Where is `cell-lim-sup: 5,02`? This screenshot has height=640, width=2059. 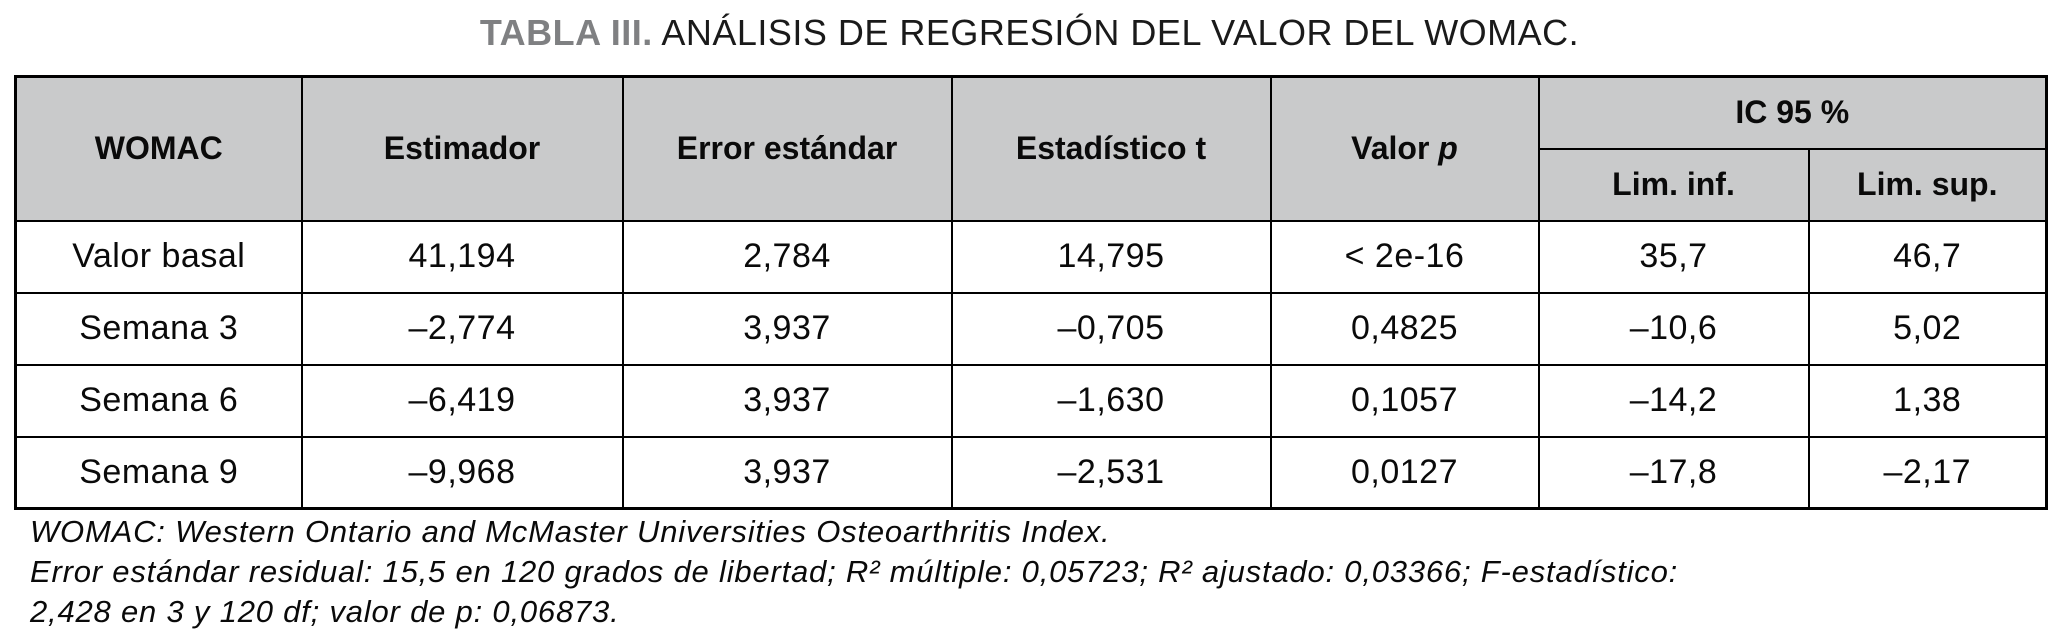 cell-lim-sup: 5,02 is located at coordinates (1927, 328).